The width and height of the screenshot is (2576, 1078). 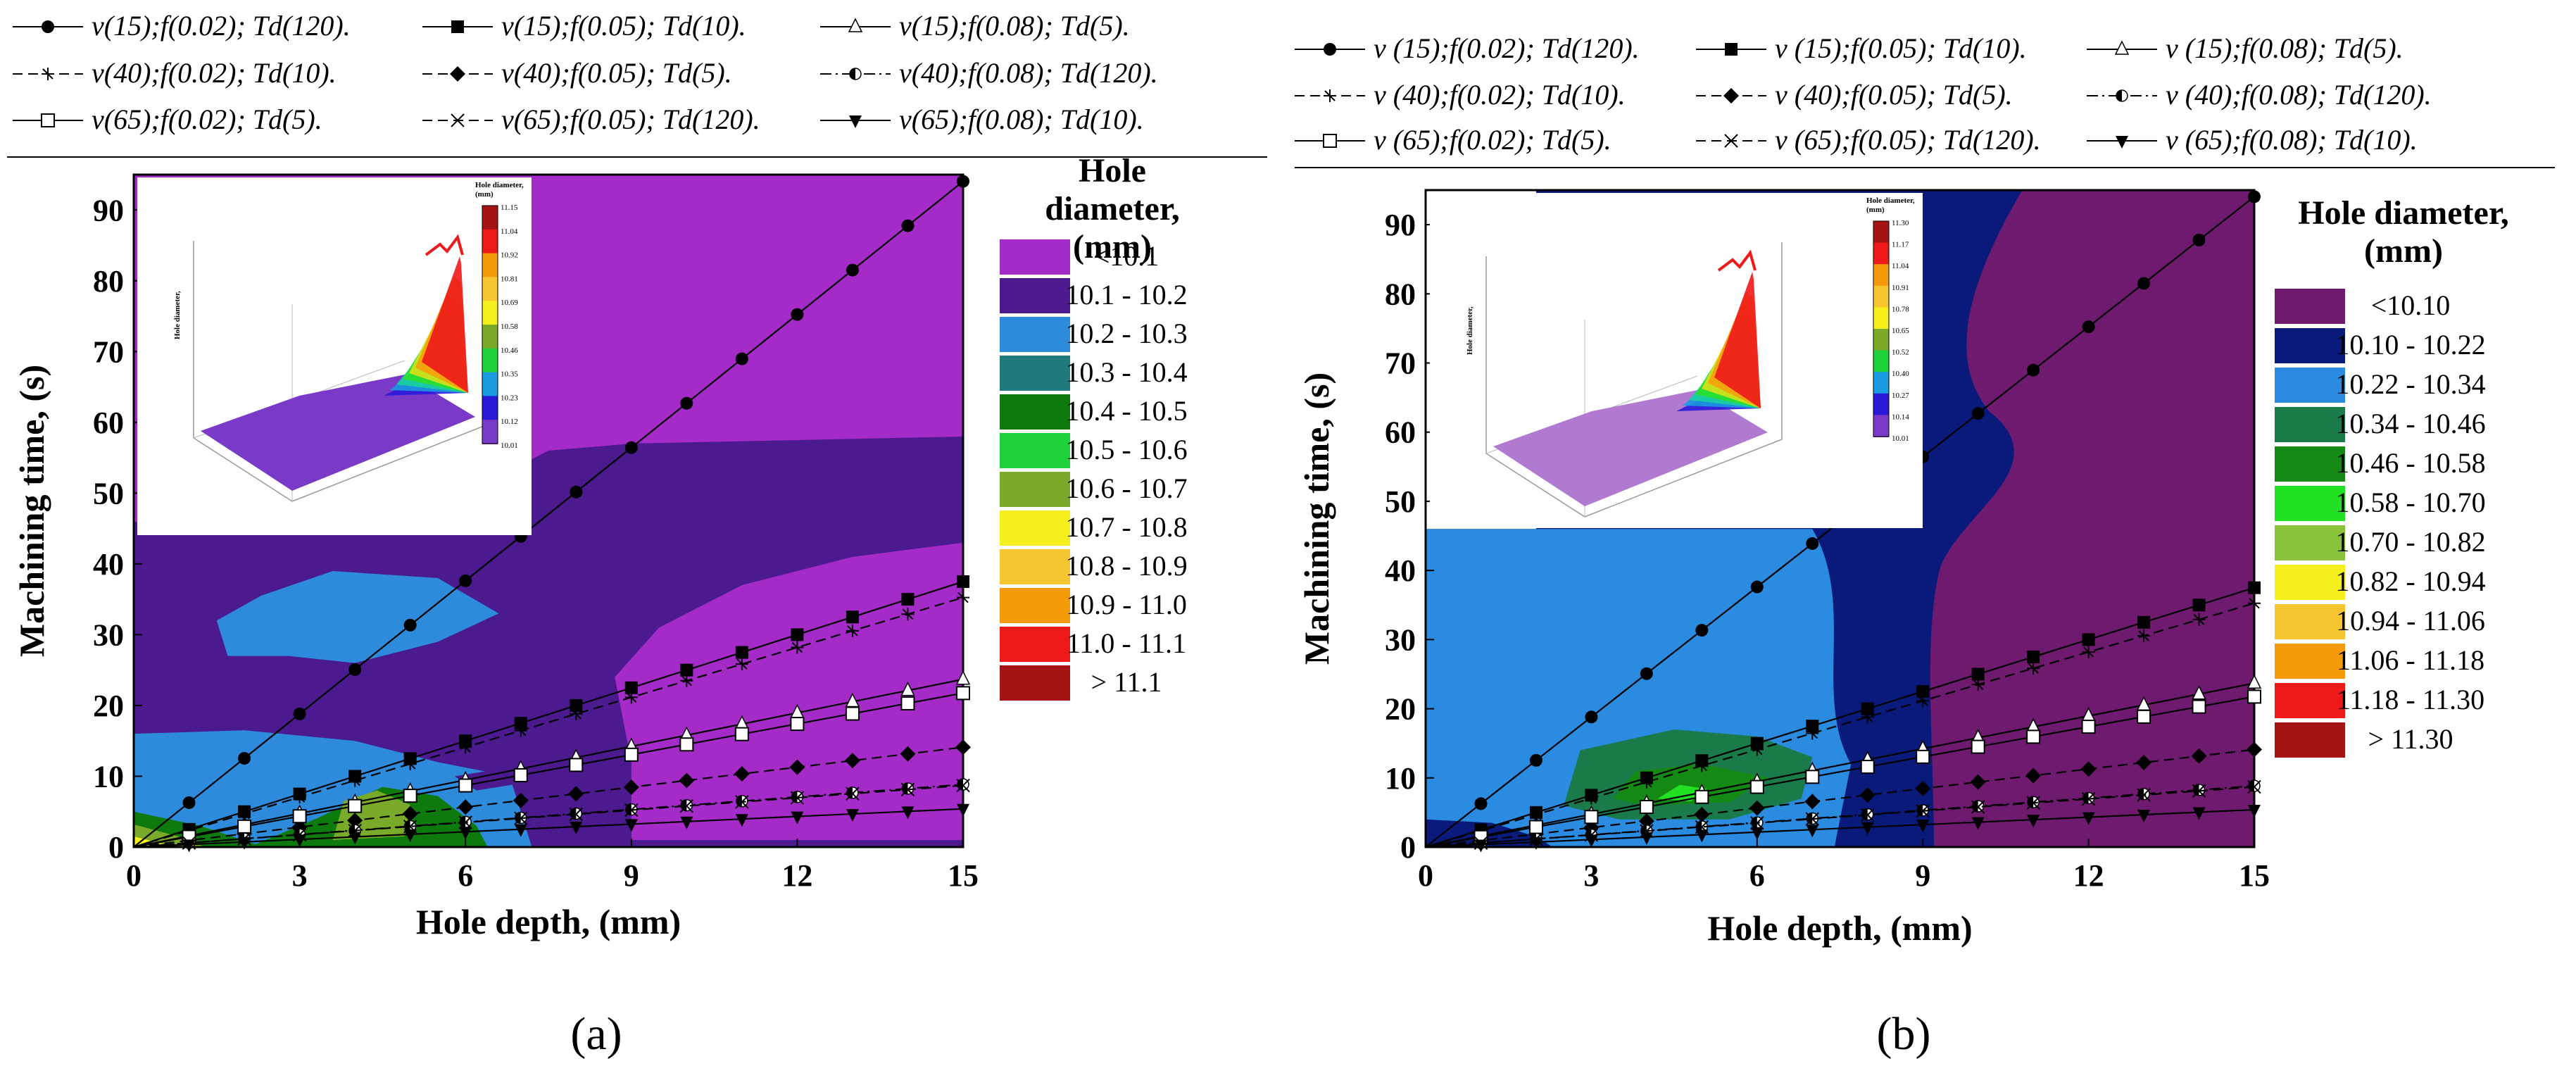 I want to click on panel-label: (a), so click(x=596, y=1034).